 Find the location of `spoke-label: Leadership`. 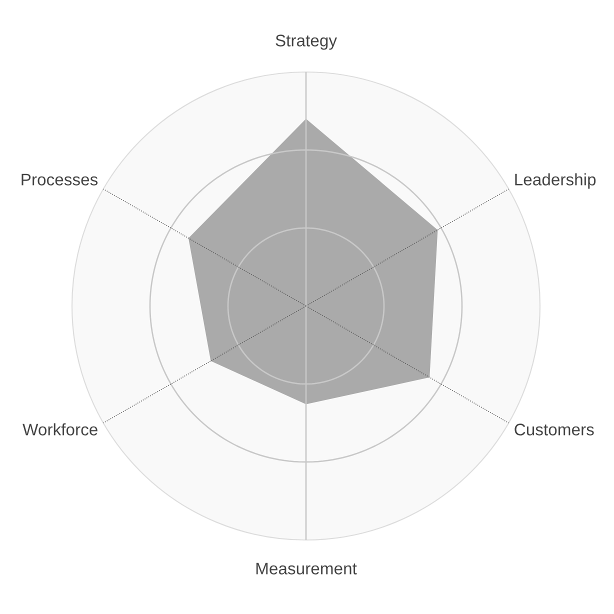

spoke-label: Leadership is located at coordinates (555, 181).